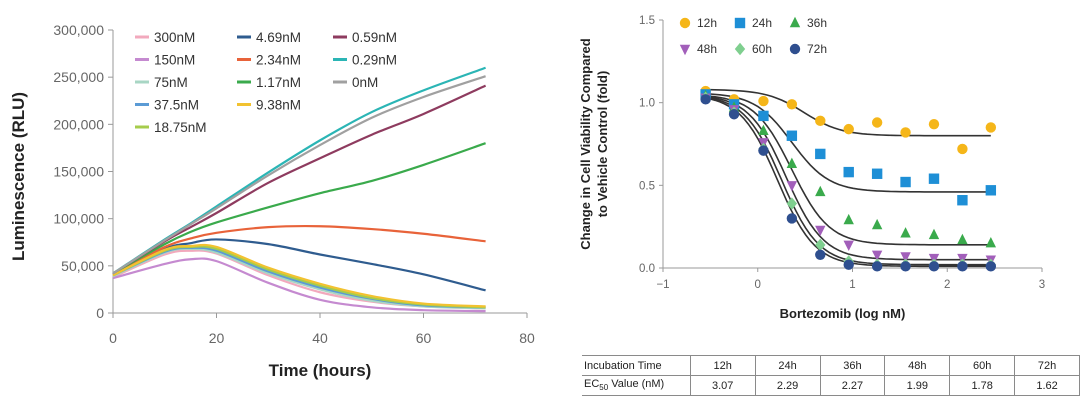 Image resolution: width=1080 pixels, height=406 pixels. I want to click on y-tick-label: 1.0, so click(647, 104).